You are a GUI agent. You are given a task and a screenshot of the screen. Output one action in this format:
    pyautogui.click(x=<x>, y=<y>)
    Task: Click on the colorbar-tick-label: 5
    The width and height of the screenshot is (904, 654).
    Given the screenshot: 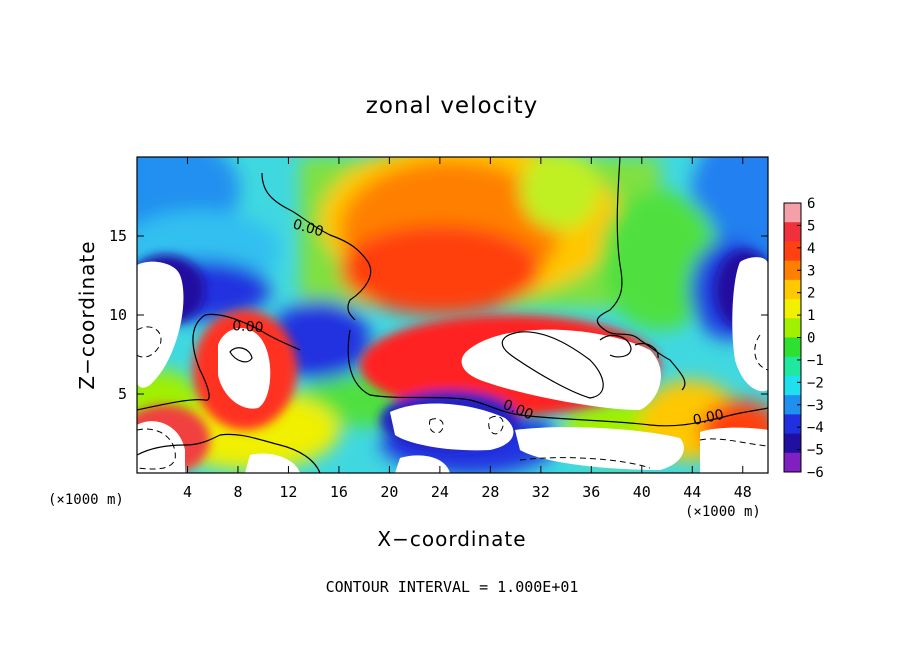 What is the action you would take?
    pyautogui.click(x=811, y=226)
    